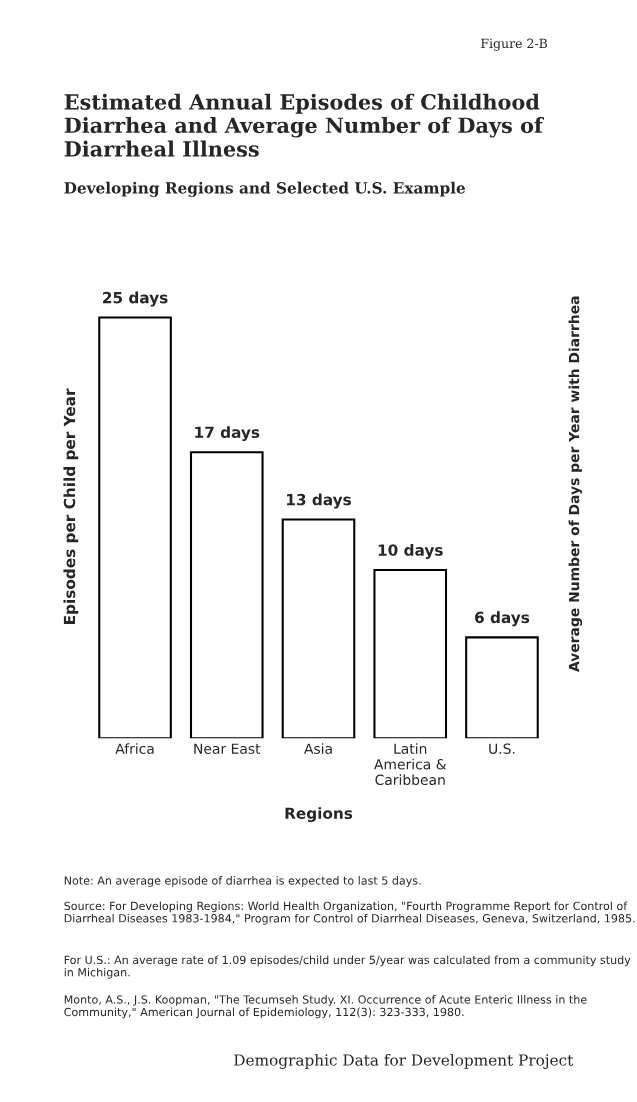 The height and width of the screenshot is (1102, 637). Describe the element at coordinates (134, 748) in the screenshot. I see `x-tick-label: Africa` at that location.